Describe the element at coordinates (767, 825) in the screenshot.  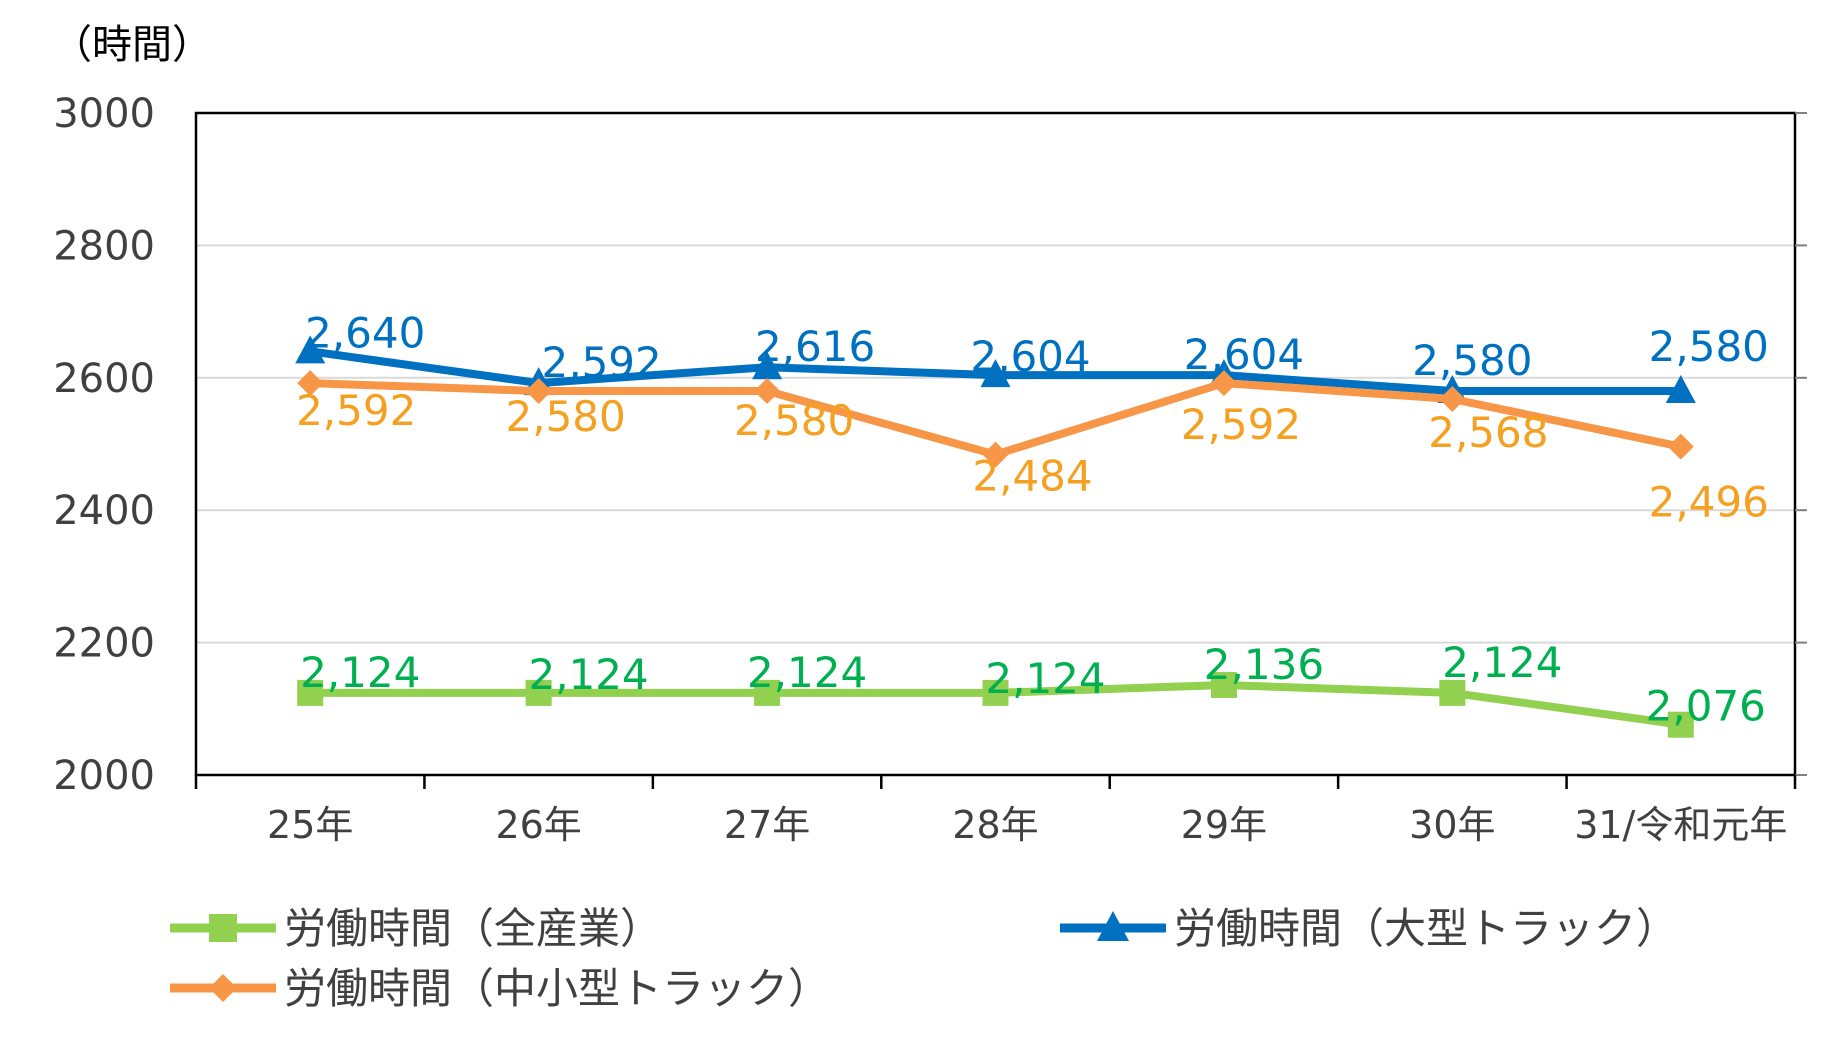
I see `x-tick-label: 27年` at that location.